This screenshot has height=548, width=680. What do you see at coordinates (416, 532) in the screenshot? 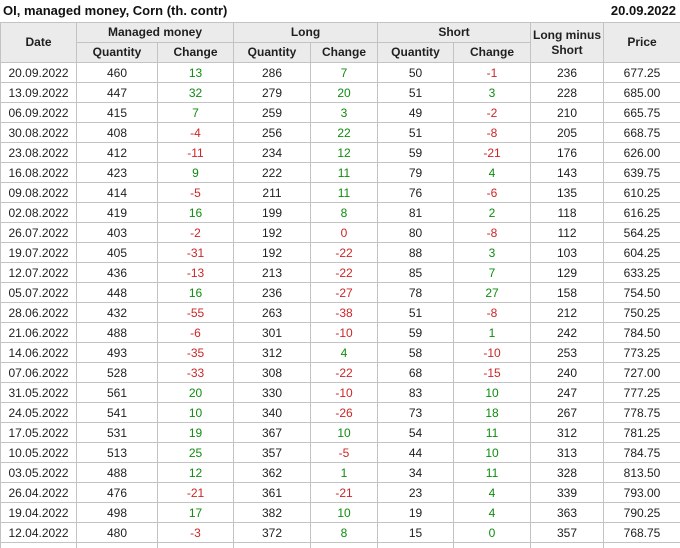
I see `short-quantity-cell: 15` at bounding box center [416, 532].